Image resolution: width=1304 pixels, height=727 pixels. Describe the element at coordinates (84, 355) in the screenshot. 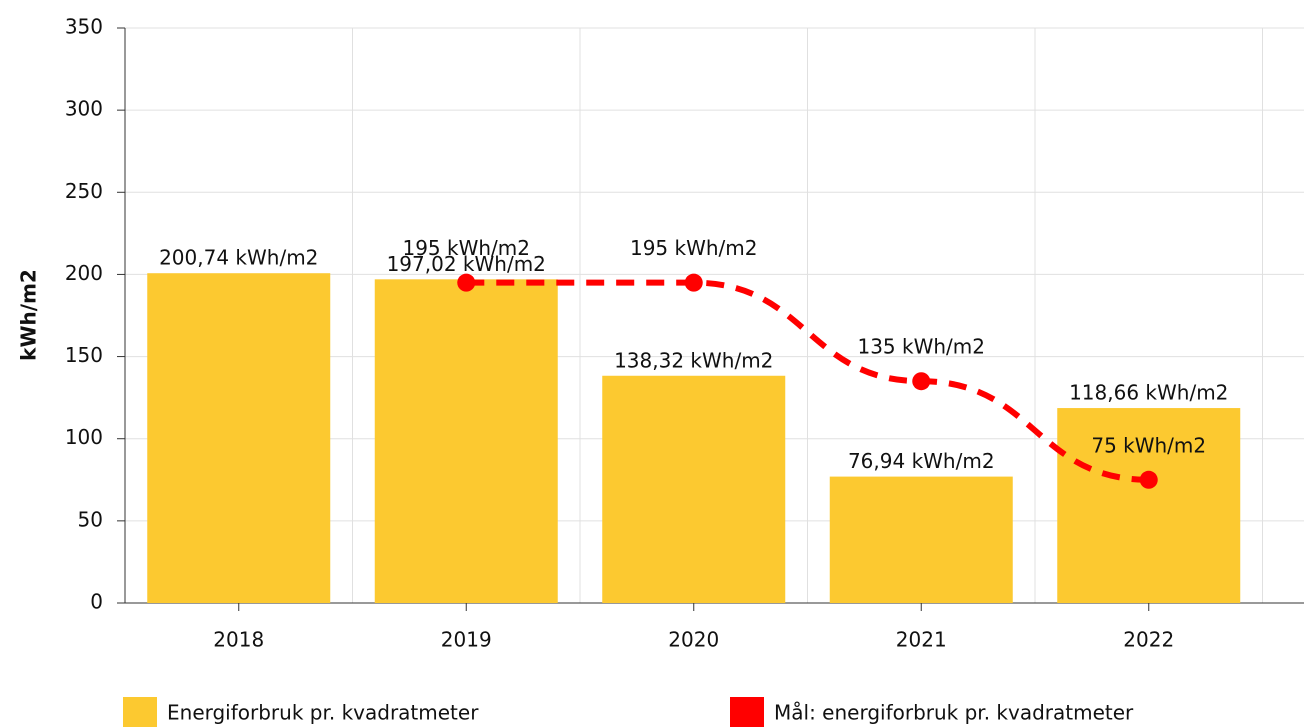

I see `y-tick-label: 150` at that location.